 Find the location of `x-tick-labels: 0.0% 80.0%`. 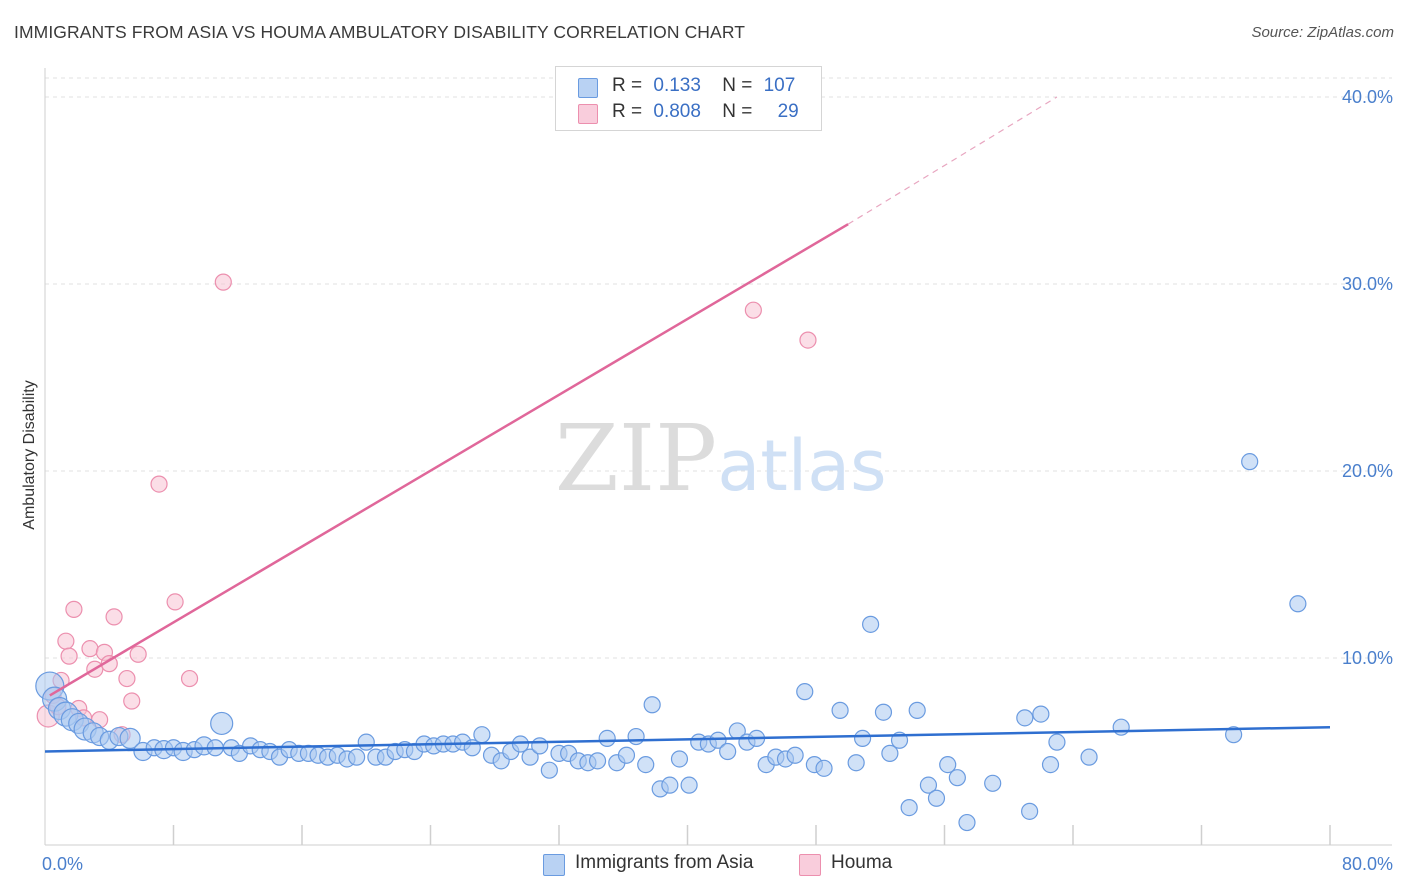

x-tick-labels: 0.0% 80.0% is located at coordinates (717, 864).